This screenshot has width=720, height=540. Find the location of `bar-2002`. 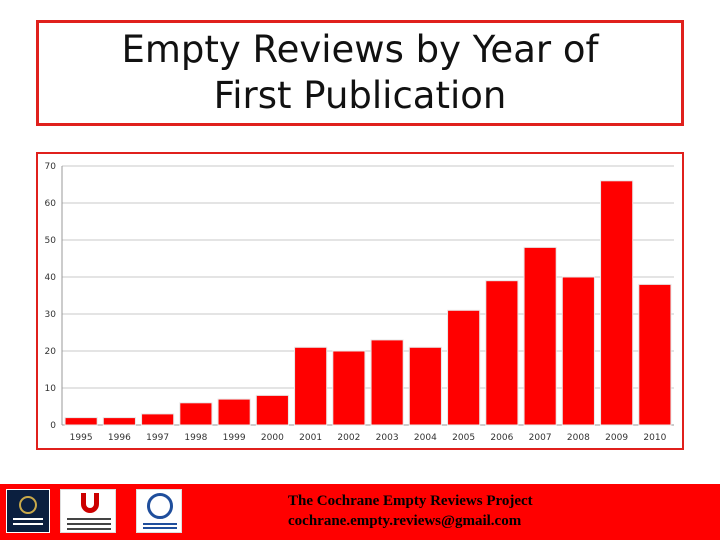

bar-2002 is located at coordinates (349, 388).